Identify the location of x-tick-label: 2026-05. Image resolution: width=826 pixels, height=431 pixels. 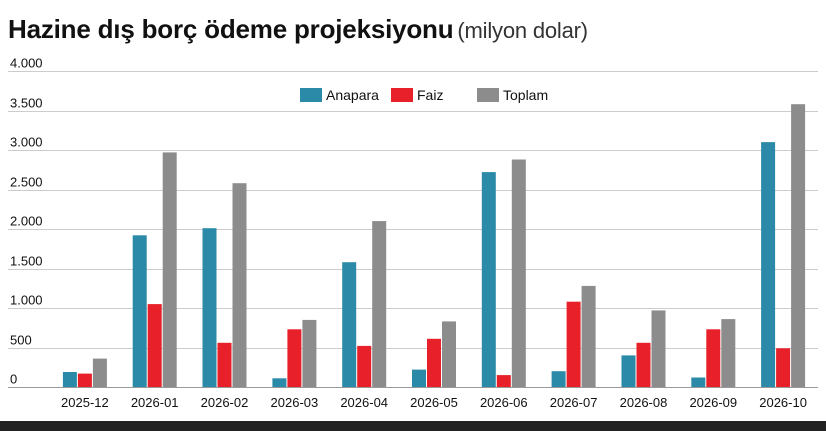
(434, 402).